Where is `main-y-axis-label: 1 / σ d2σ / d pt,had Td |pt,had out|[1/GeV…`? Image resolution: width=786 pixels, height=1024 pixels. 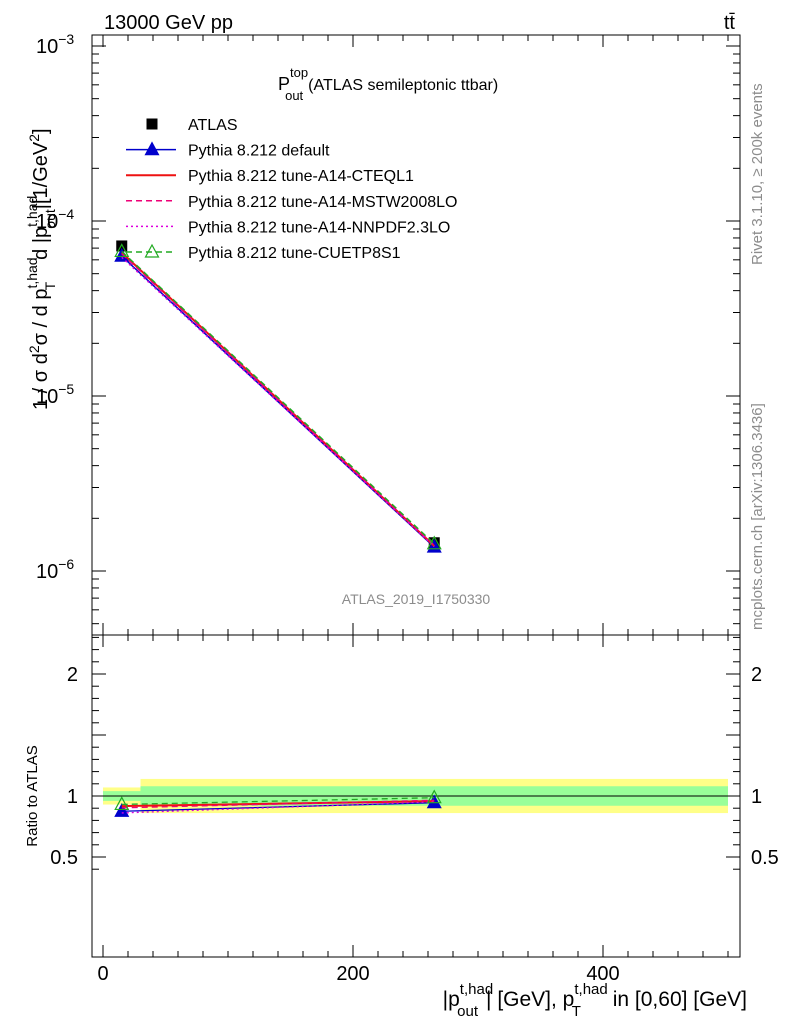
main-y-axis-label: 1 / σ d2σ / d pt,had Td |pt,had out|[1/GeV… is located at coordinates (41, 269).